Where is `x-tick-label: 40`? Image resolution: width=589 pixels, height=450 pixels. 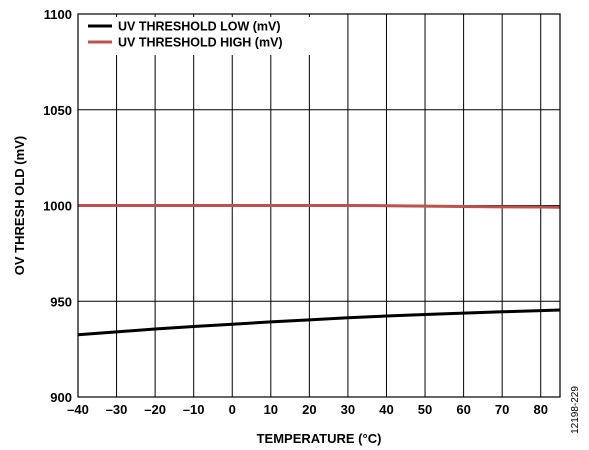
x-tick-label: 40 is located at coordinates (386, 409).